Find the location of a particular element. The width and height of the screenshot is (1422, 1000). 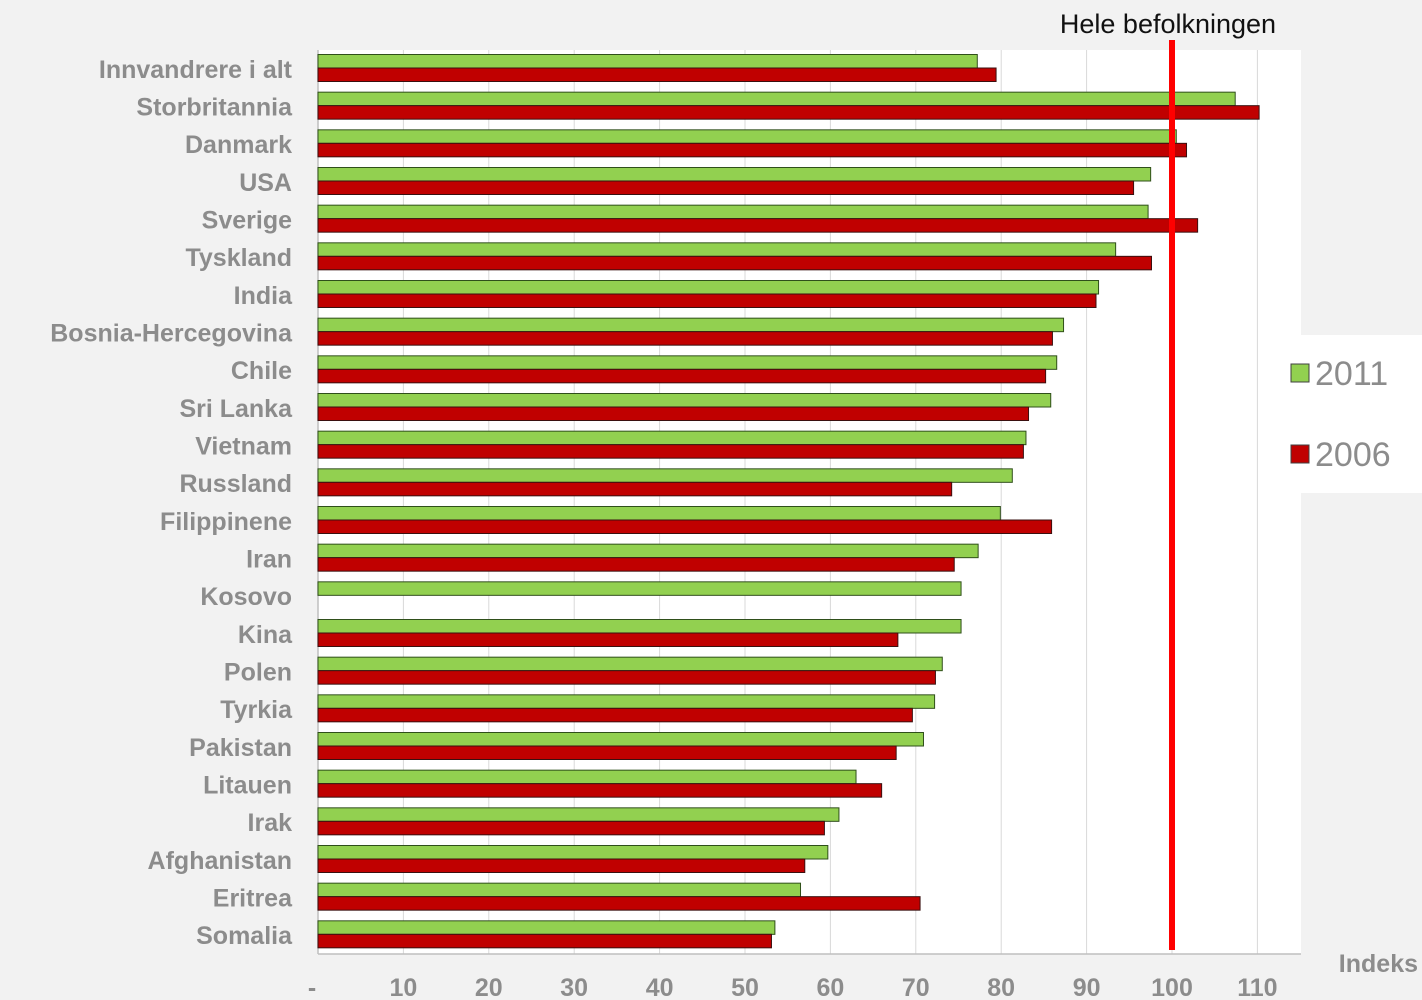

bar-irak-2011 is located at coordinates (578, 814).